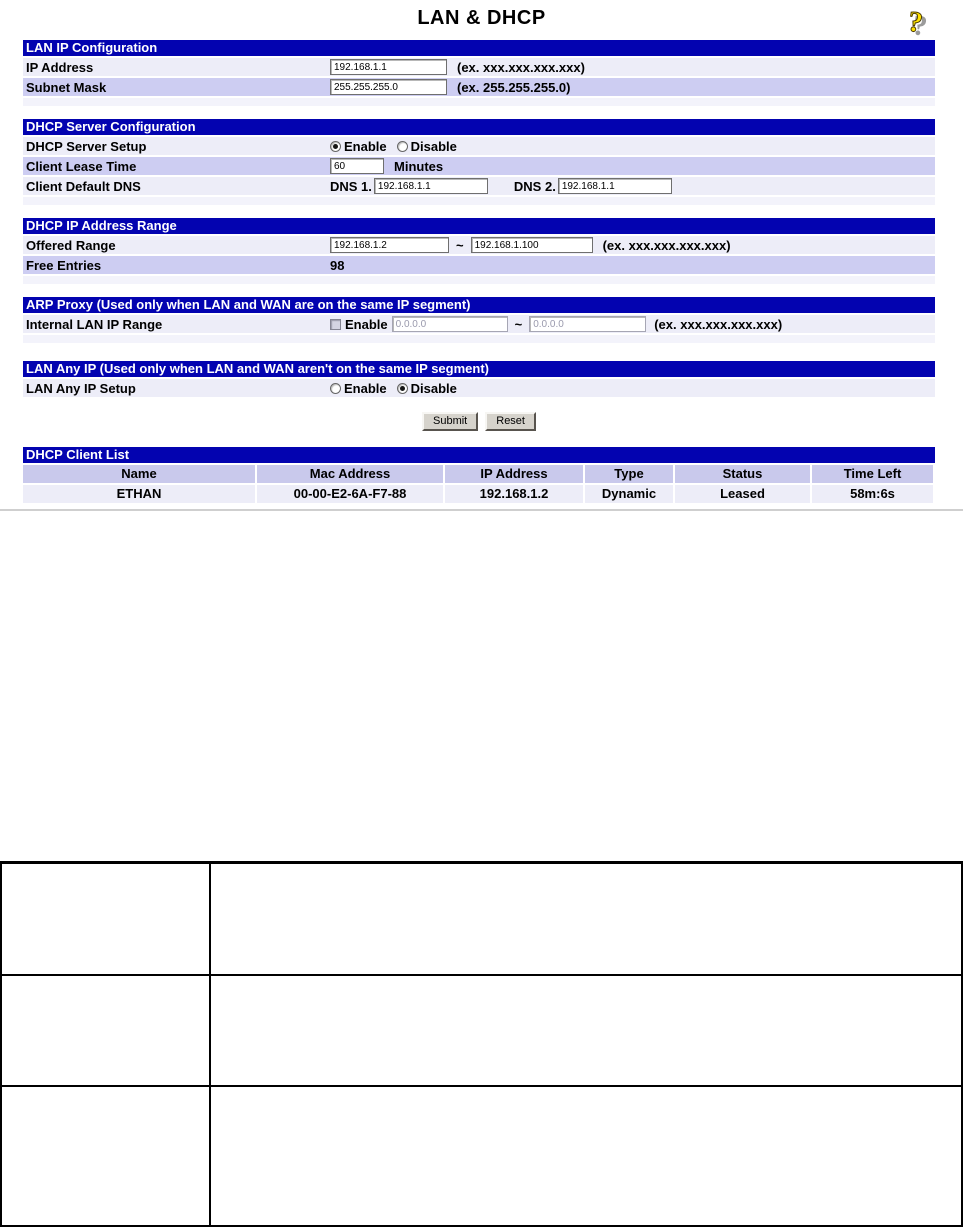 The image size is (963, 1227). Describe the element at coordinates (357, 166) in the screenshot. I see `lease-time-input` at that location.